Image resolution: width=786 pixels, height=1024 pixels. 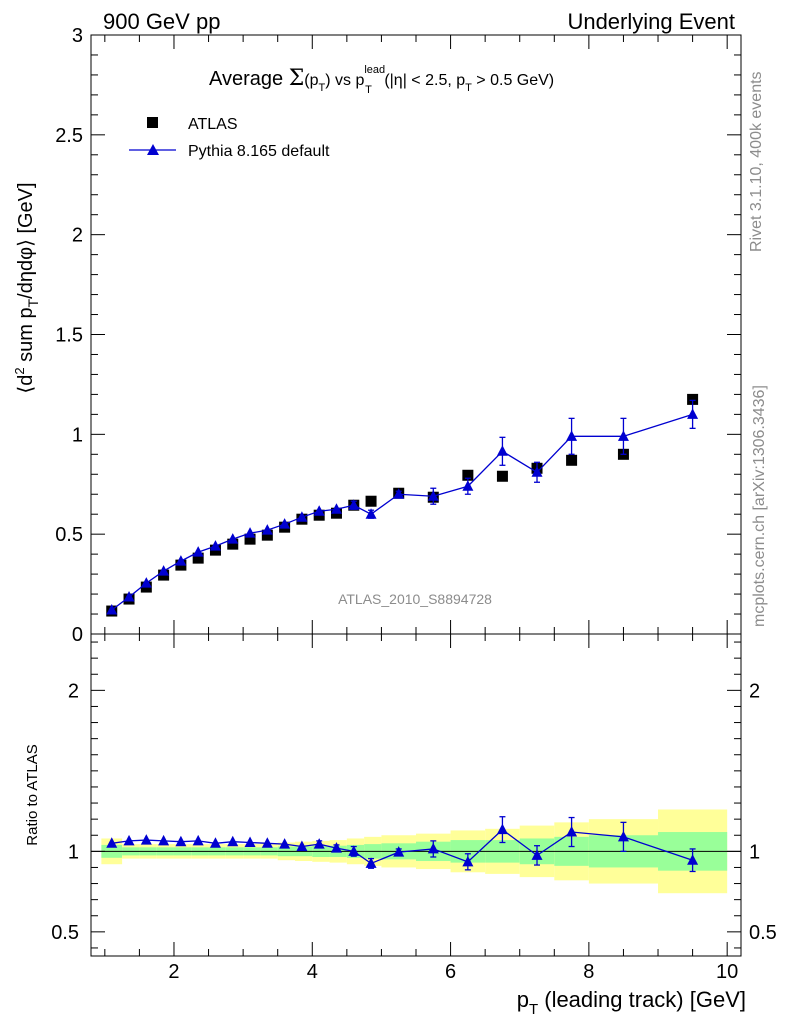 What do you see at coordinates (77, 236) in the screenshot?
I see `upper-y-tick-label: 2` at bounding box center [77, 236].